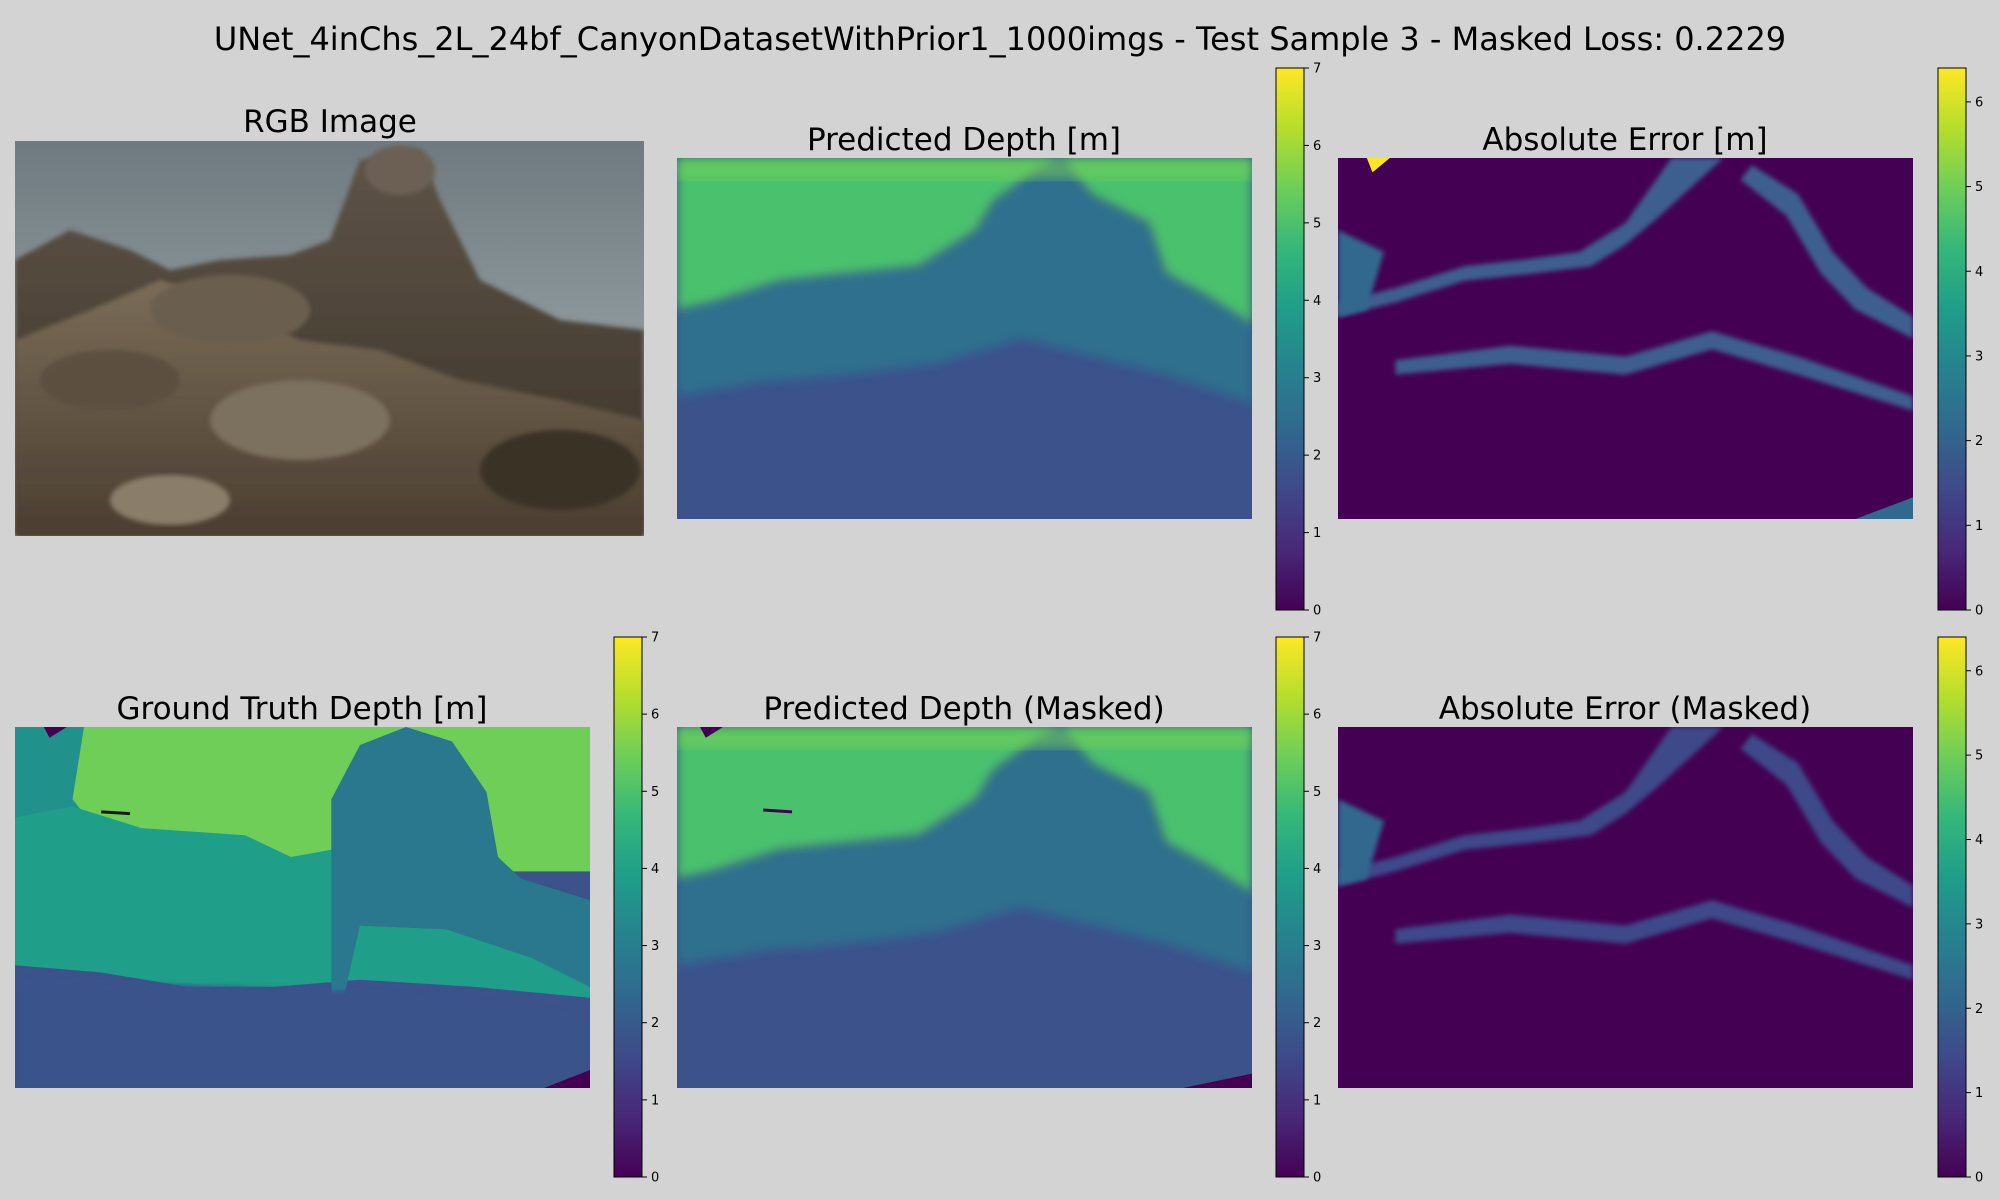 The width and height of the screenshot is (2000, 1200). Describe the element at coordinates (1624, 140) in the screenshot. I see `err-title: Absolute Error [m]` at that location.